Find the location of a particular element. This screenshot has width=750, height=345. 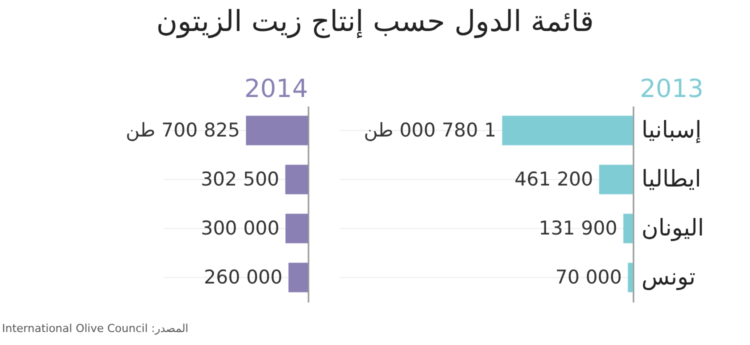

chart-subtitle: 2013 is located at coordinates (672, 88).